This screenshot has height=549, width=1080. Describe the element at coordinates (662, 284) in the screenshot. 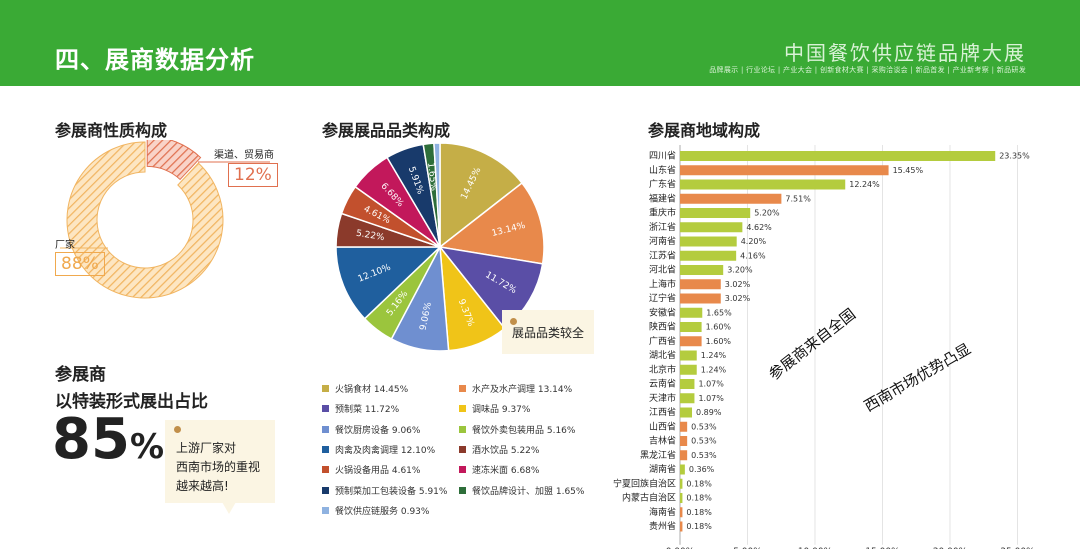

I see `y-category-label: 上海市` at that location.